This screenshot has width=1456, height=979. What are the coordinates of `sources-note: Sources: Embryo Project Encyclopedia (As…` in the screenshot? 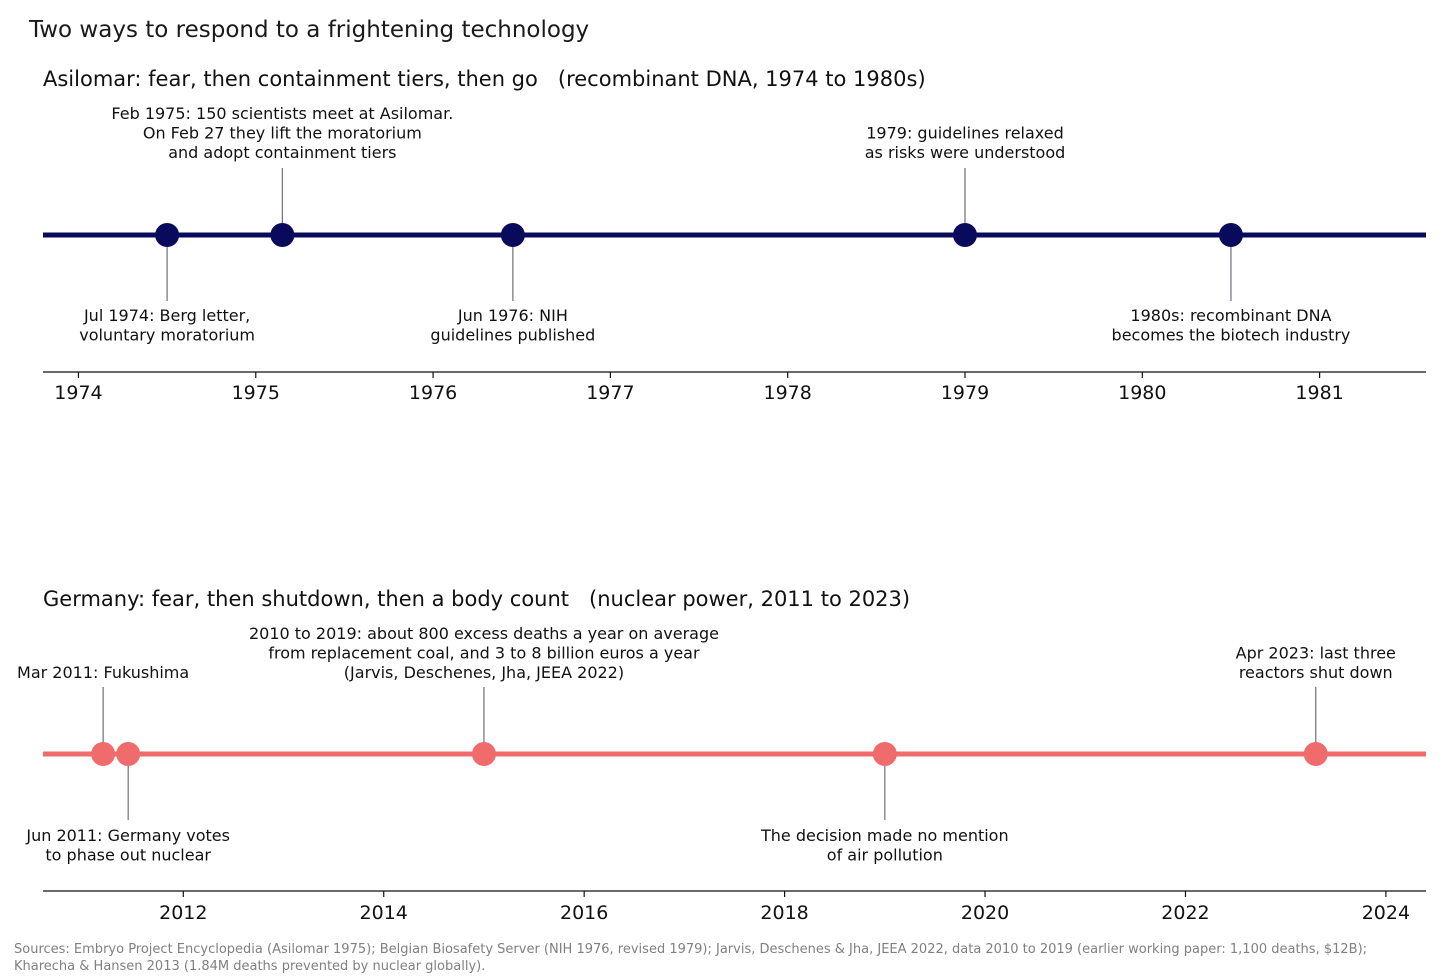 It's located at (690, 958).